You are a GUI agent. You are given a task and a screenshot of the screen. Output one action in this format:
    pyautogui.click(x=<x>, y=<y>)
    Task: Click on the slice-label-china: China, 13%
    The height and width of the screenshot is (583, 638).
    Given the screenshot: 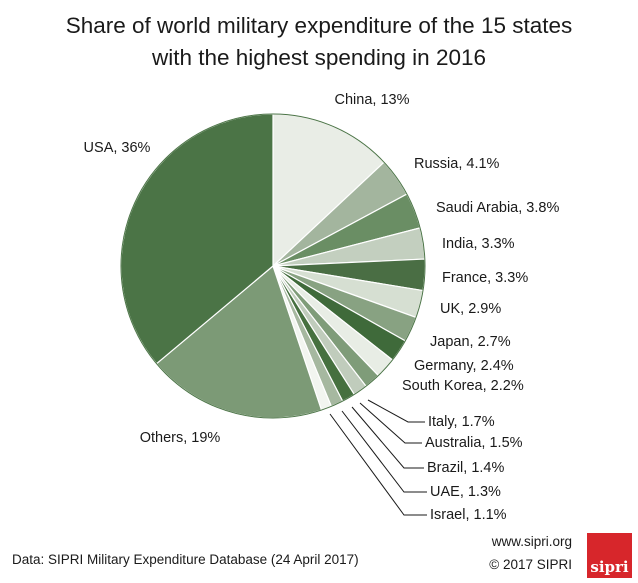 What is the action you would take?
    pyautogui.click(x=372, y=100)
    